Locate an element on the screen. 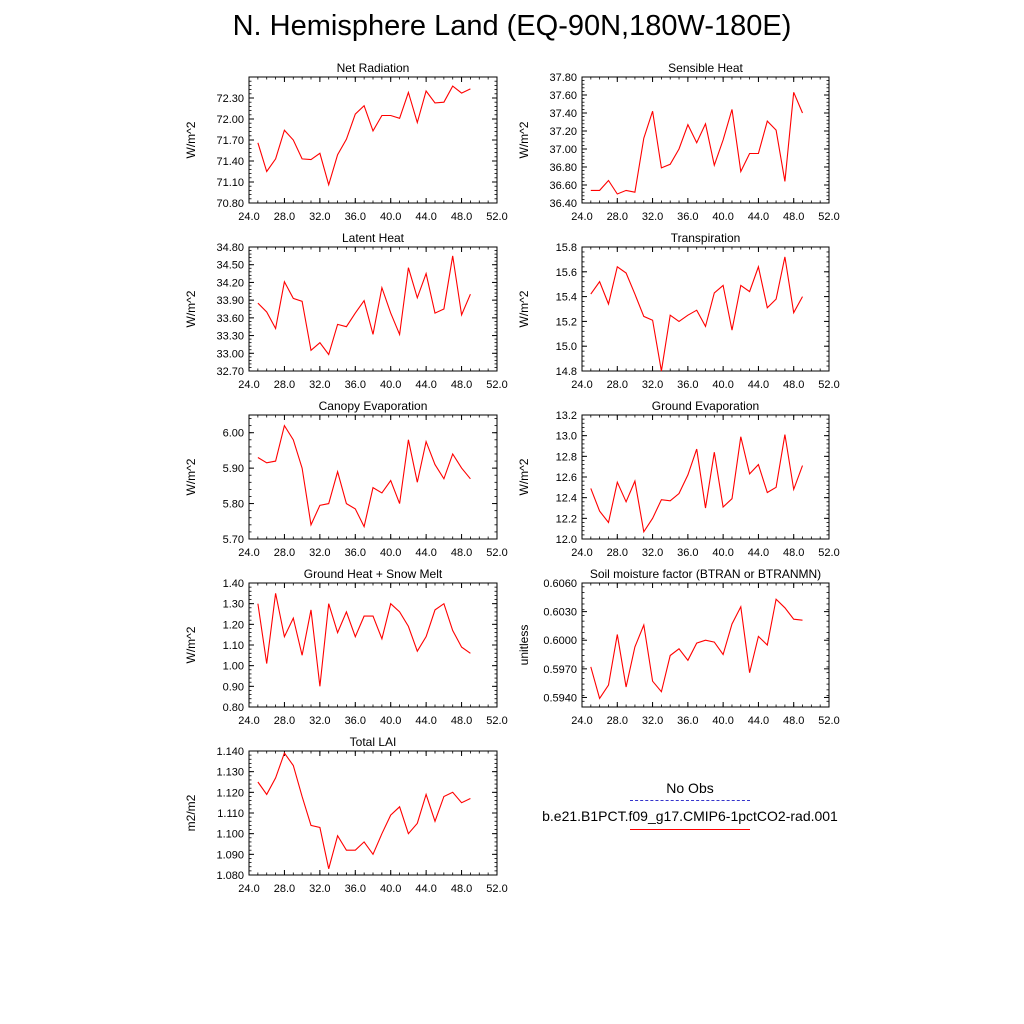 This screenshot has height=1024, width=1024. y-tick-label: 72.00 is located at coordinates (230, 120).